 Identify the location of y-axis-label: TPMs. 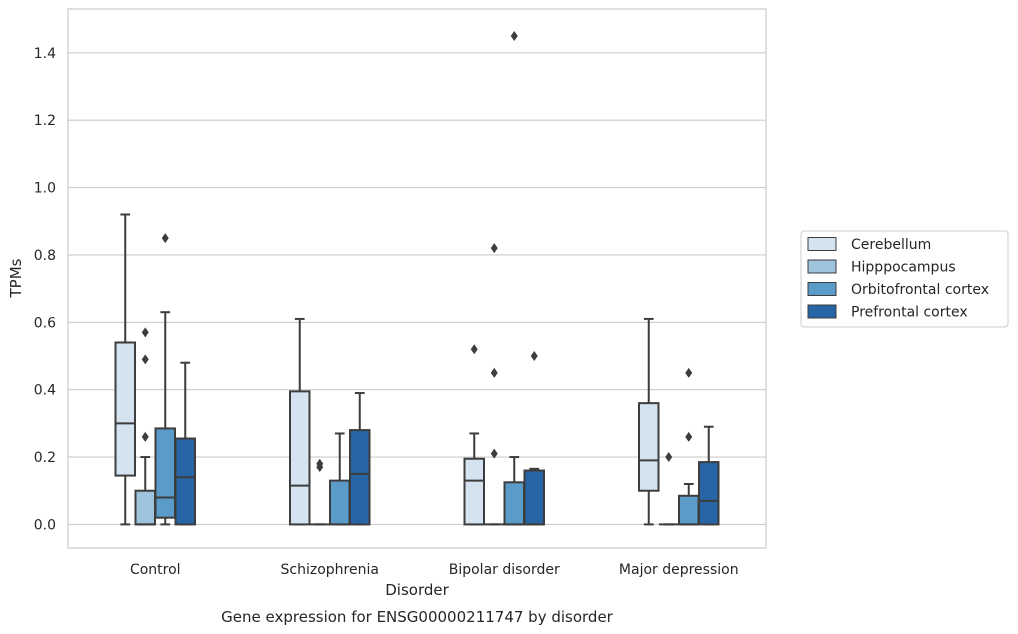
(16, 278).